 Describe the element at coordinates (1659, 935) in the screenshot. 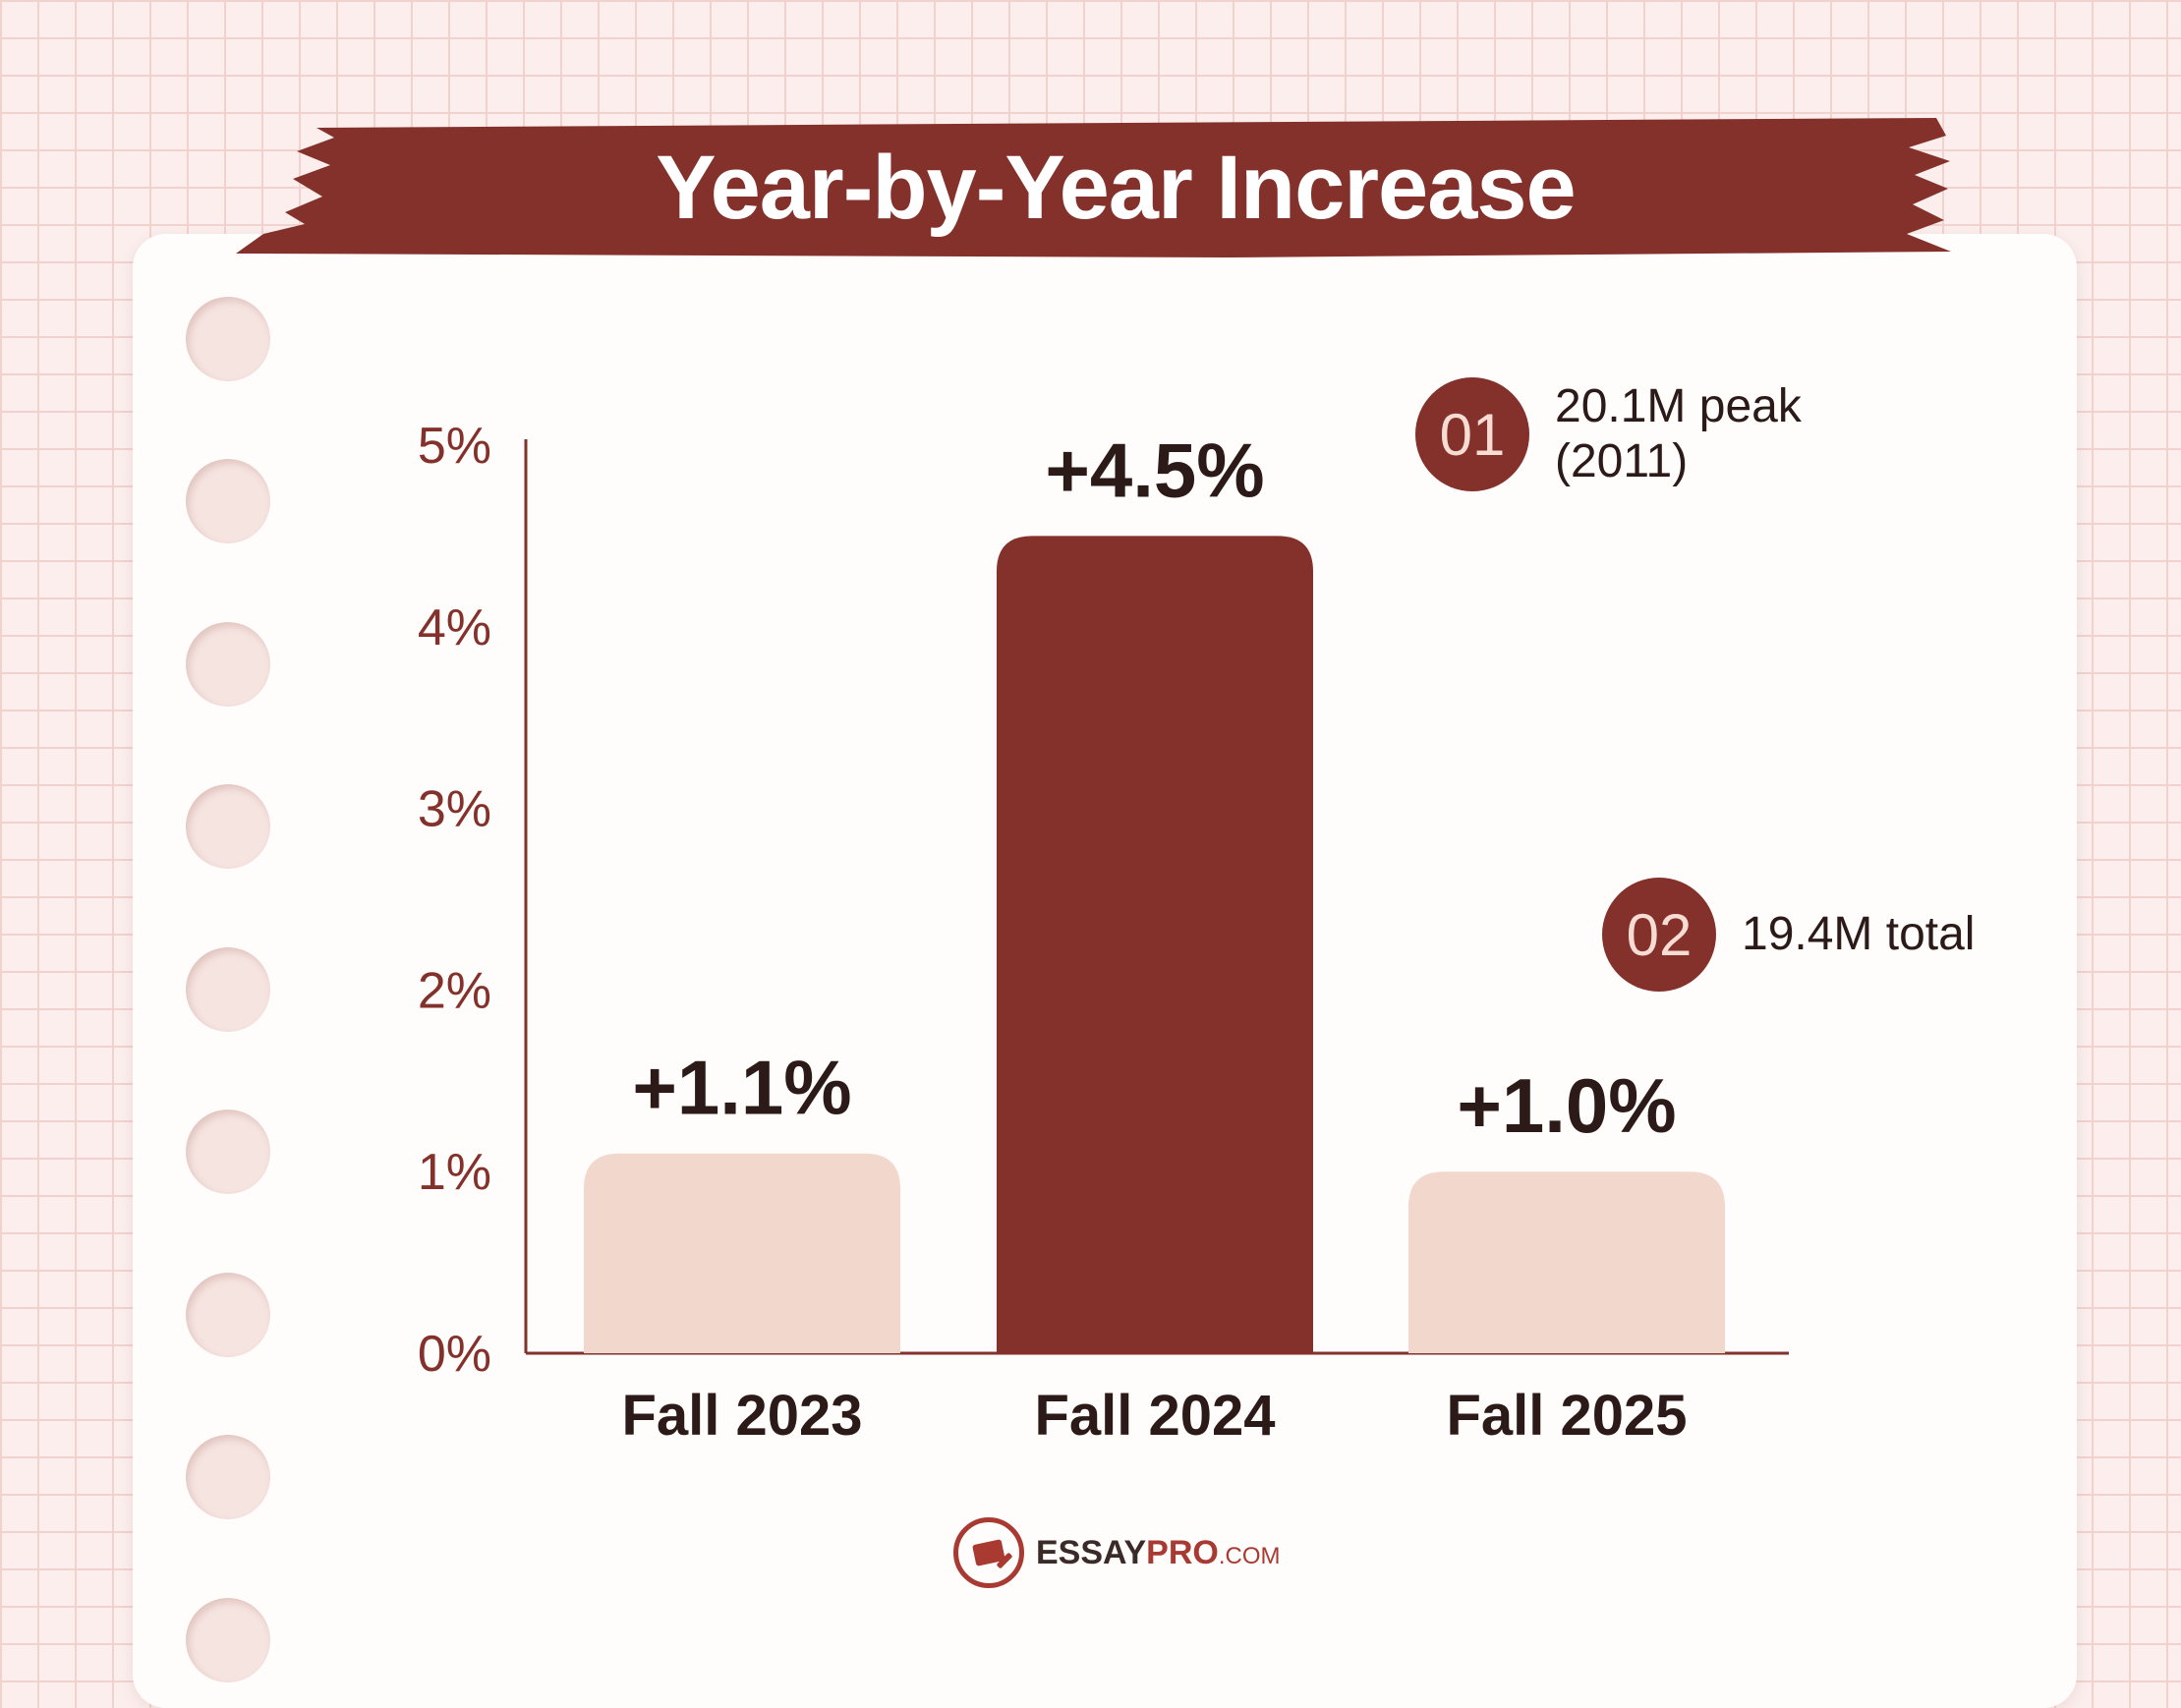

I see `callout-number-badge: 02` at that location.